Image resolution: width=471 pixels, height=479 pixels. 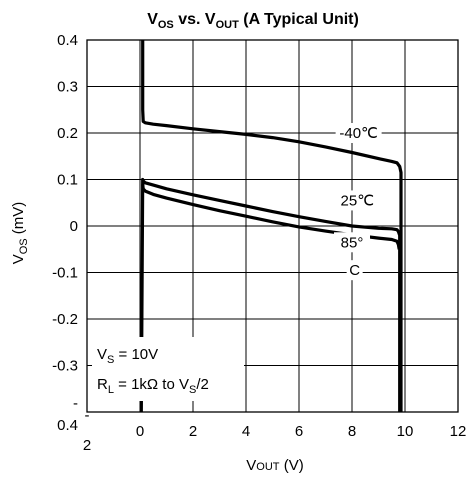 What do you see at coordinates (74, 226) in the screenshot?
I see `y-tick-label: 0` at bounding box center [74, 226].